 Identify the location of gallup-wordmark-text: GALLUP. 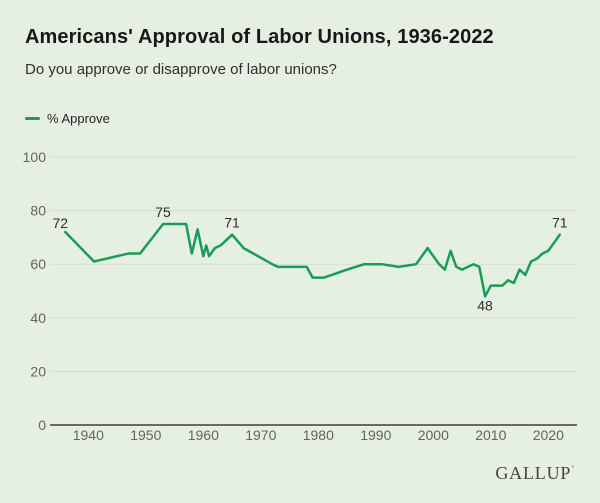
(533, 473).